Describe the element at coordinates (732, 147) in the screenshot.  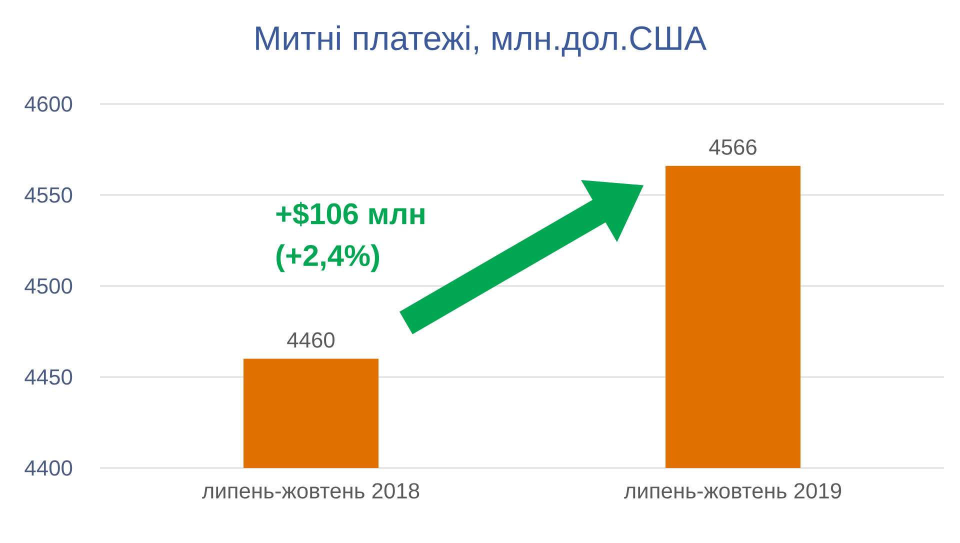
I see `data-label: 4566` at that location.